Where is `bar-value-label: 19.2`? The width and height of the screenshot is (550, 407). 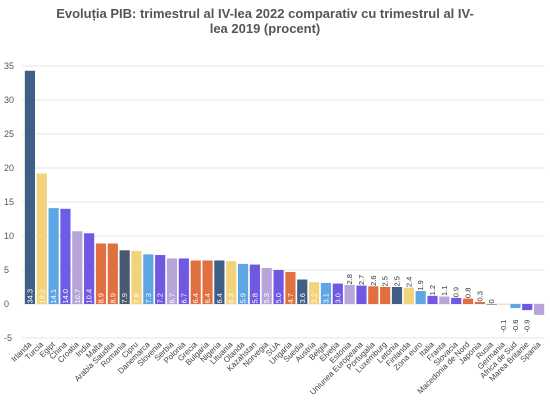
bar-value-label: 19.2 is located at coordinates (41, 296).